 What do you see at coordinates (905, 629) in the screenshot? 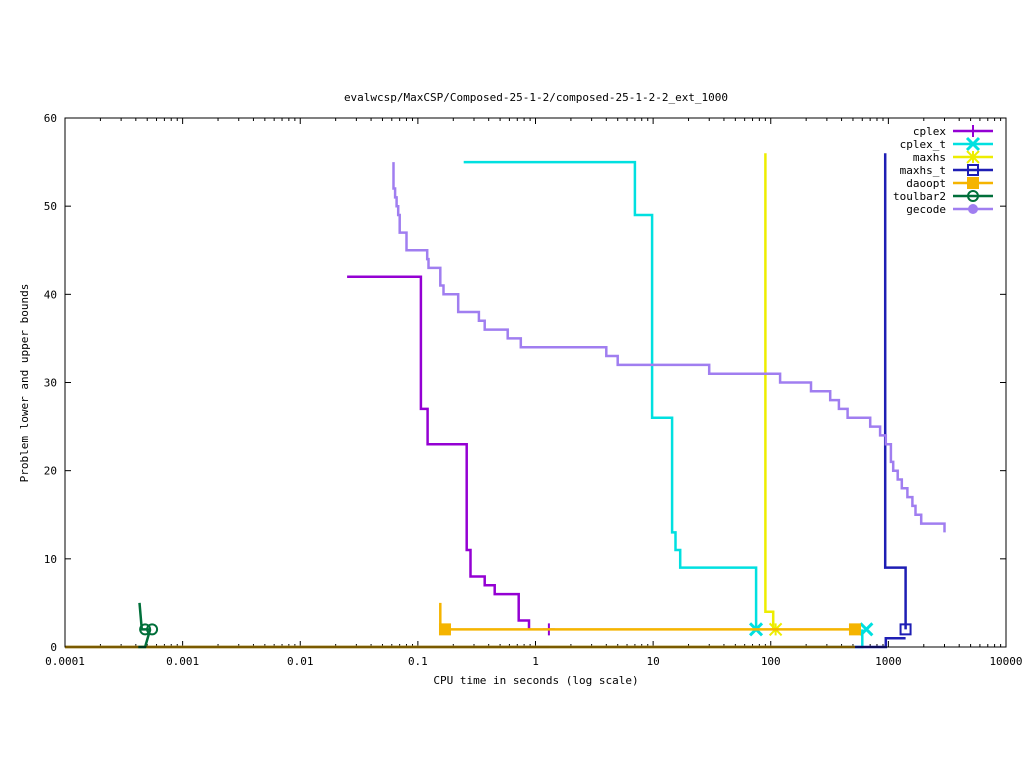
I see `series-maxhs-t-point` at bounding box center [905, 629].